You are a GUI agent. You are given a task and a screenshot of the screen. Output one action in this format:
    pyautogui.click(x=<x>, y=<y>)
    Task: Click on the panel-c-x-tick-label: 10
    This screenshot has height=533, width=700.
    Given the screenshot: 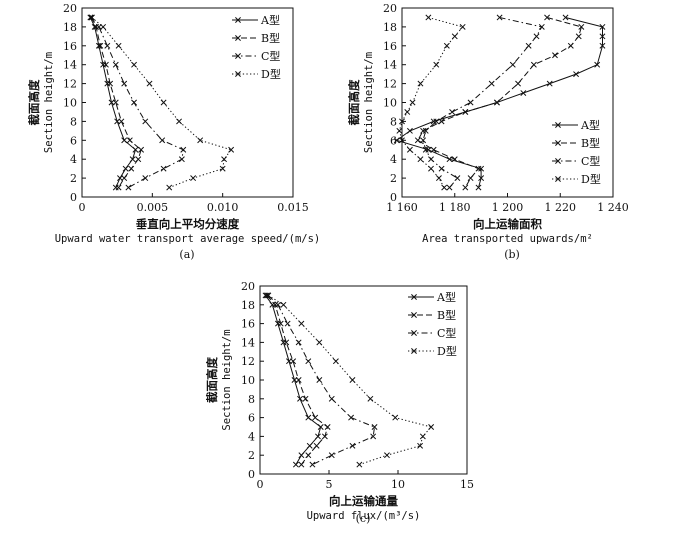 What is the action you would take?
    pyautogui.click(x=398, y=484)
    